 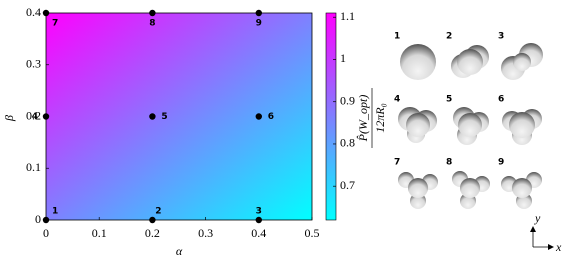 What do you see at coordinates (537, 218) in the screenshot?
I see `indicator-y-label: y` at bounding box center [537, 218].